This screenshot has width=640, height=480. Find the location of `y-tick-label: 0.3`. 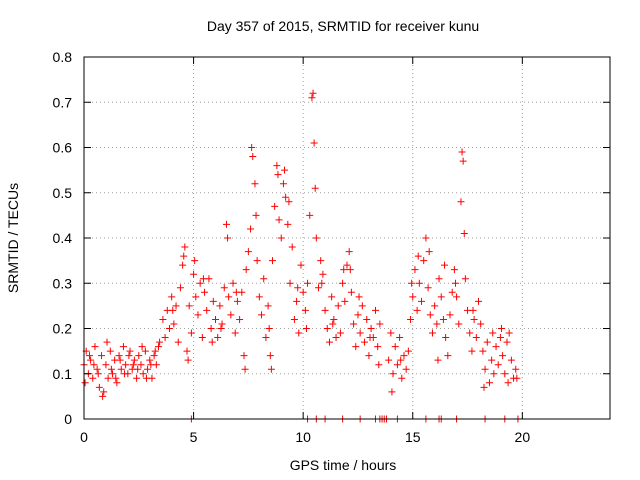

y-tick-label: 0.3 is located at coordinates (63, 283).